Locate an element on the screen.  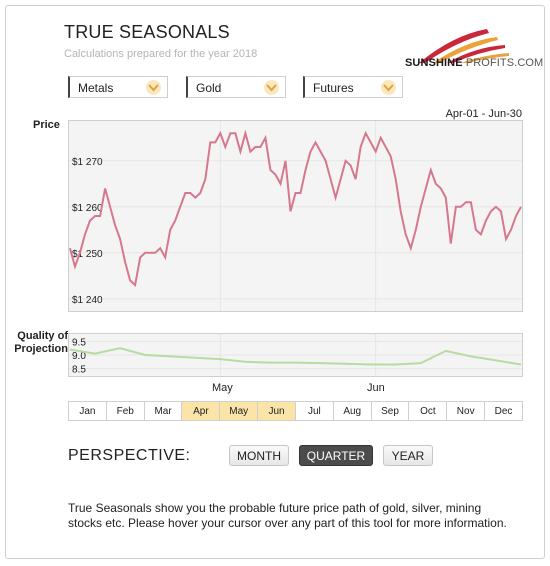
page-subtitle: Calculations prepared for the year 2018 is located at coordinates (161, 54).